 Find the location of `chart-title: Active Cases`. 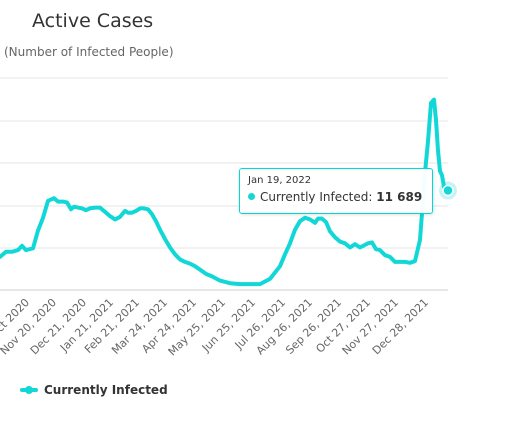

chart-title: Active Cases is located at coordinates (93, 21).